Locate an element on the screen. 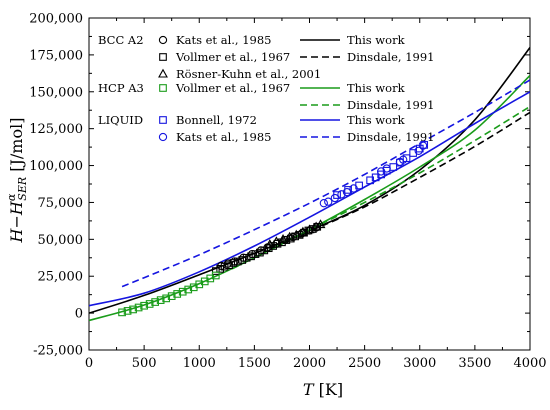  y-axis-label: H−HαSER [J/mol] is located at coordinates (17, 181).